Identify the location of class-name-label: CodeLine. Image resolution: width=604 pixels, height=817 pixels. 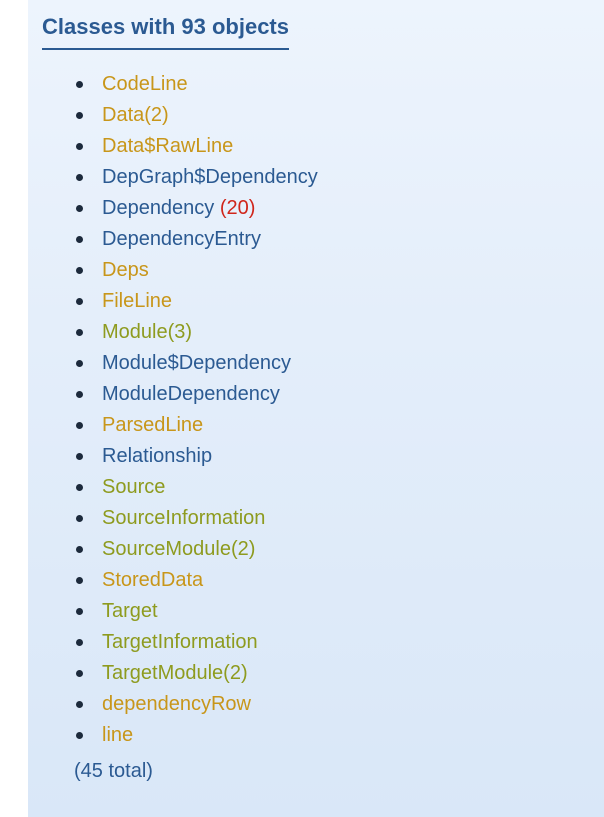
(145, 84).